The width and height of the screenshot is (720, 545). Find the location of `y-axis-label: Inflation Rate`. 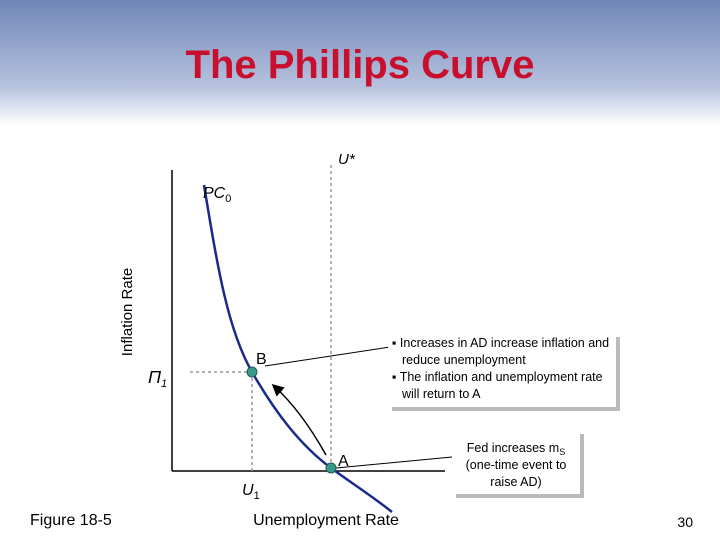

y-axis-label: Inflation Rate is located at coordinates (127, 312).